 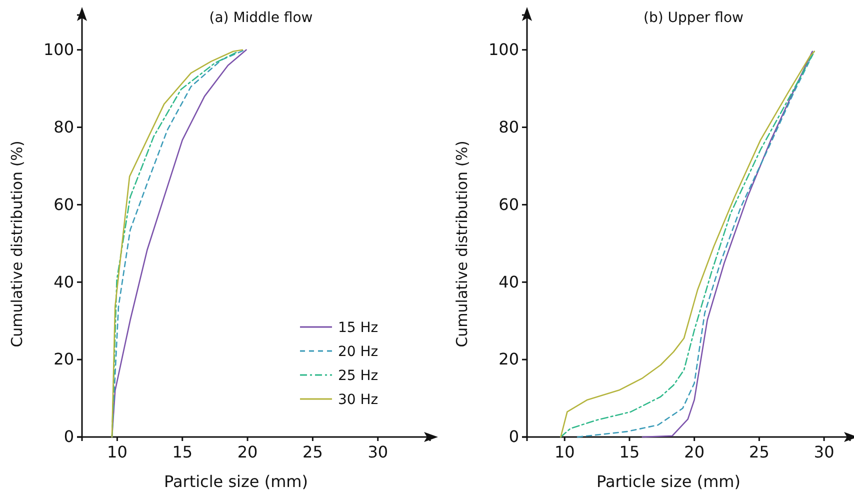 I want to click on chart-title: (b) Upper flow, so click(x=694, y=18).